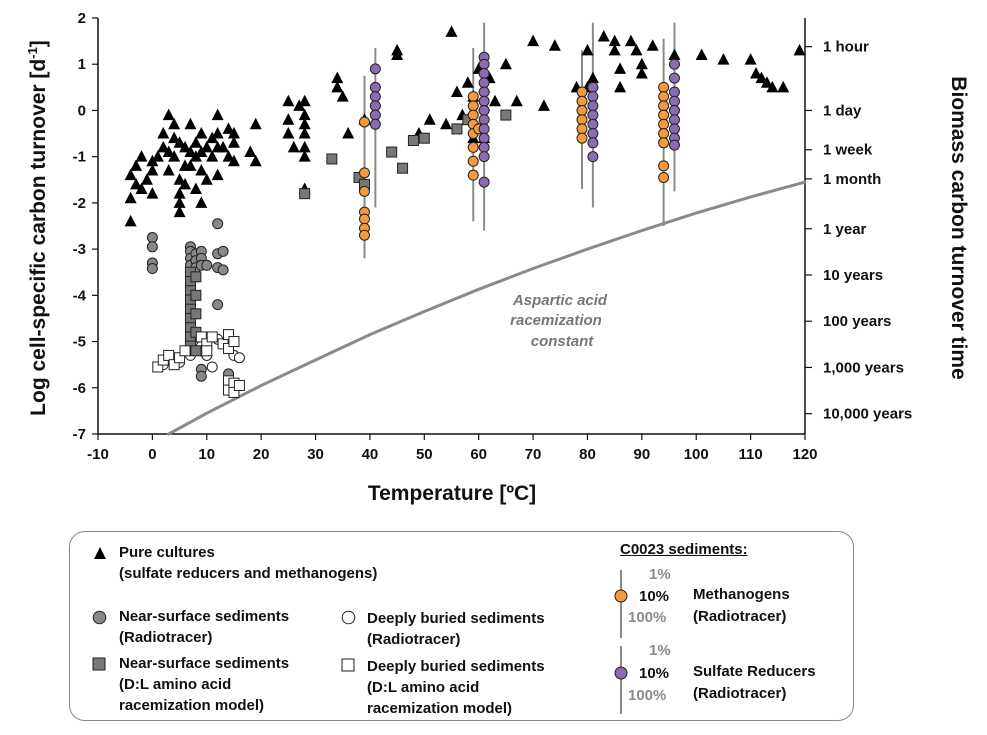 This screenshot has width=987, height=735. I want to click on y-tick-label: 0, so click(82, 110).